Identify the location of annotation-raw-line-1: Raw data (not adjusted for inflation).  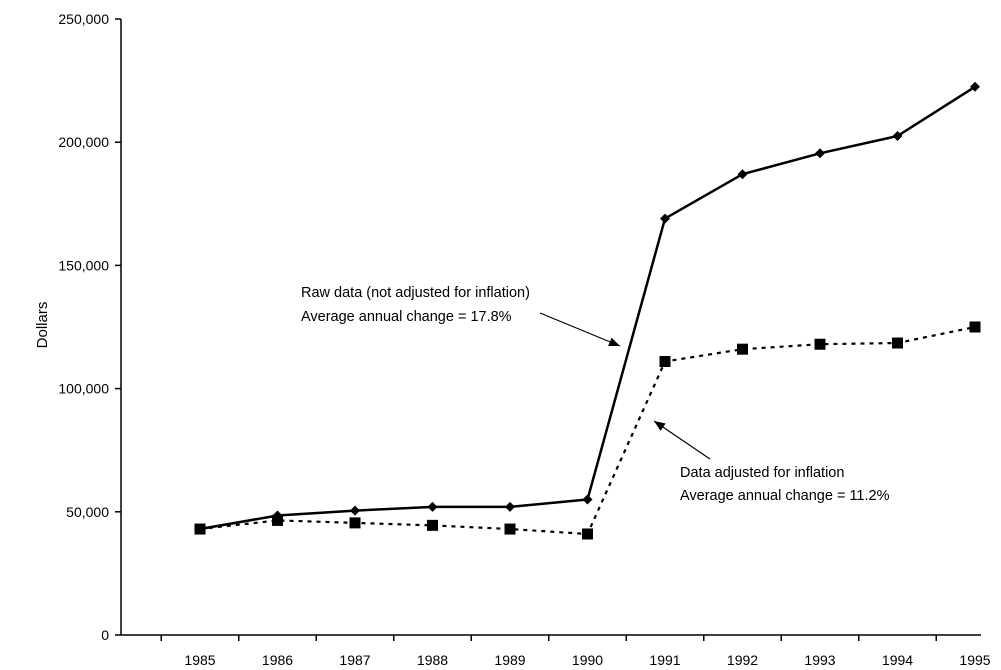
(415, 293).